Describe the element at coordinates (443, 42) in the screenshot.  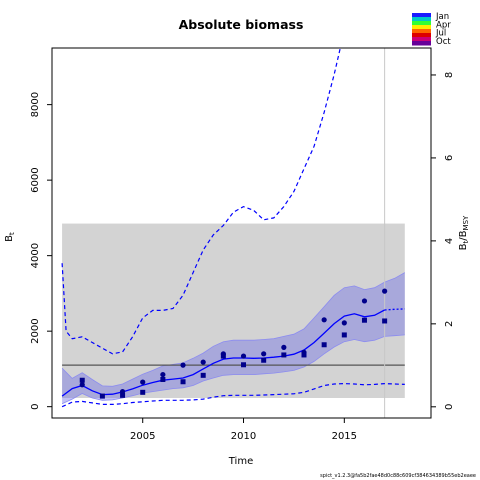
I see `legend-label: Oct` at that location.